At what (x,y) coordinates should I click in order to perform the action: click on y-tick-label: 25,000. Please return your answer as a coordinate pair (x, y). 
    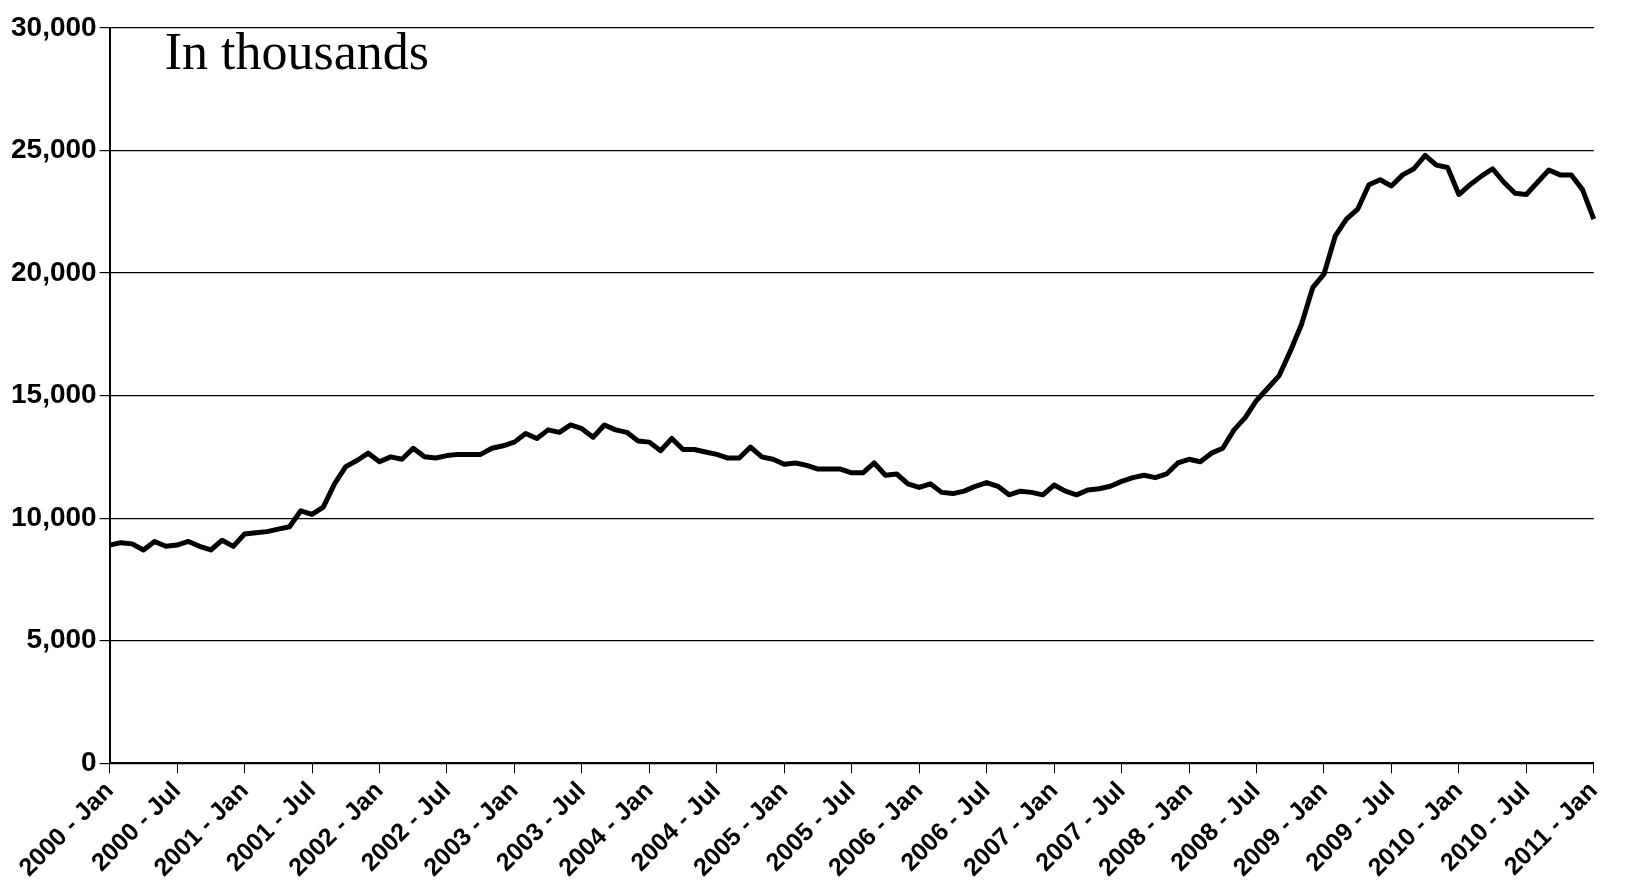
    Looking at the image, I should click on (54, 149).